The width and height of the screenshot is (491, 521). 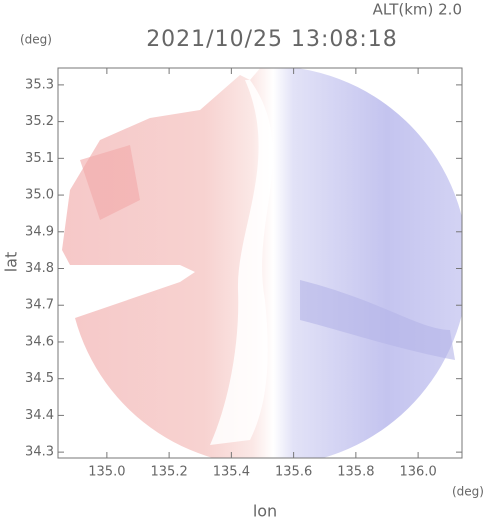 What do you see at coordinates (417, 10) in the screenshot?
I see `subtitle: ALT(km) 2.0` at bounding box center [417, 10].